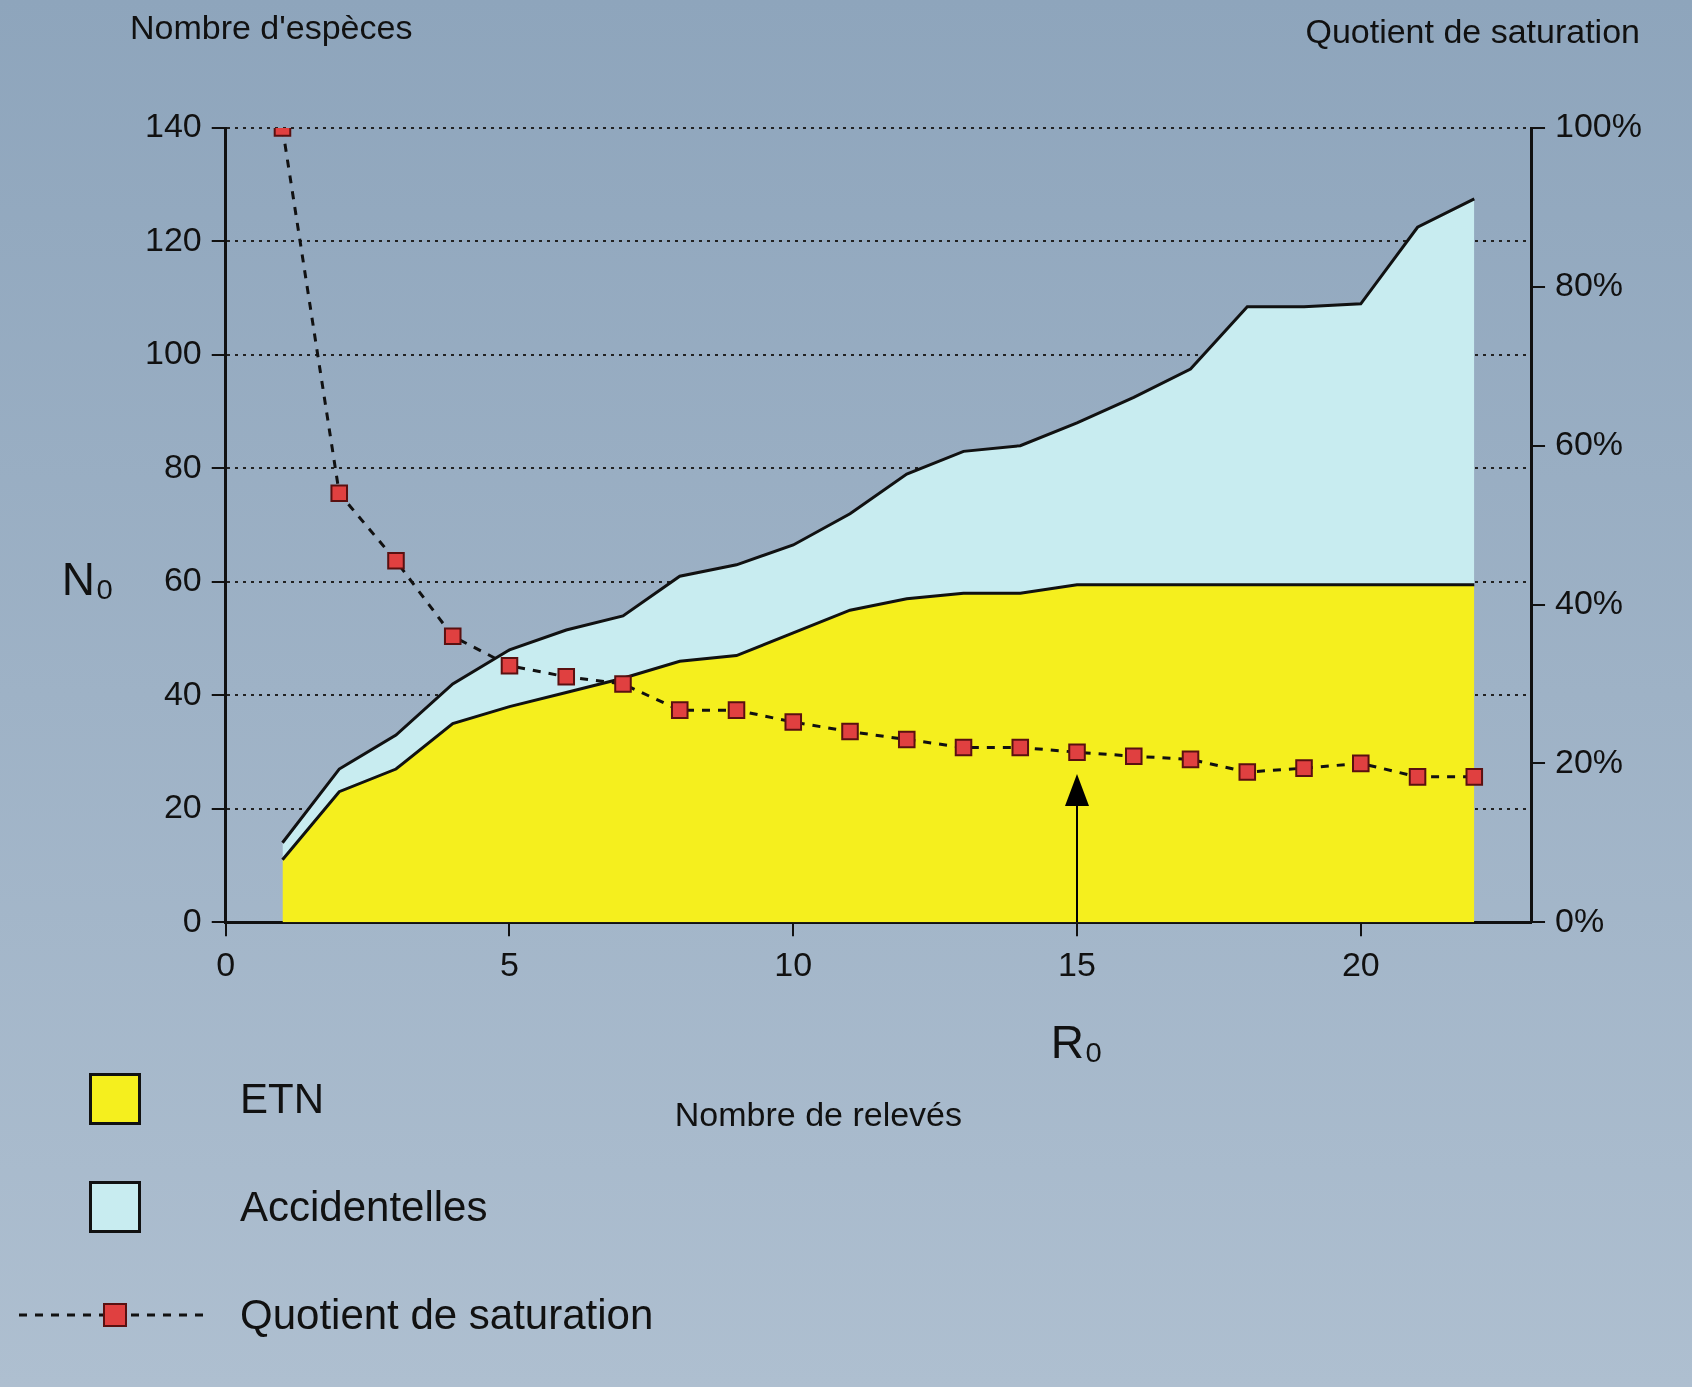  I want to click on legend-label: ETN, so click(282, 1099).